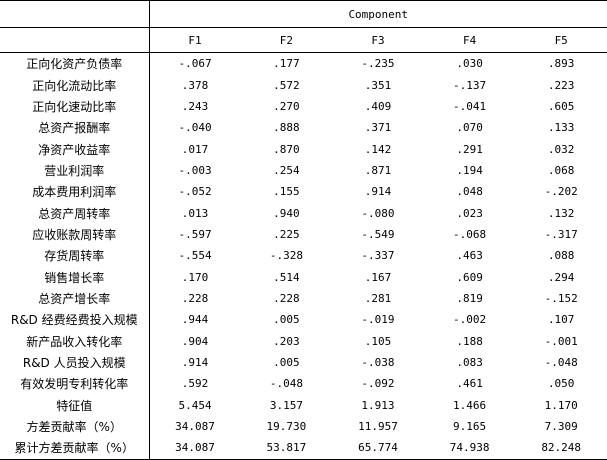 This screenshot has width=607, height=460. What do you see at coordinates (561, 106) in the screenshot?
I see `cell-f5: .605` at bounding box center [561, 106].